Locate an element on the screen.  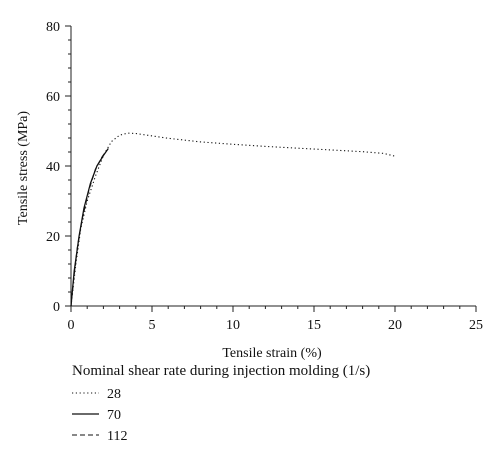
y-tick-label: 40 is located at coordinates (53, 167).